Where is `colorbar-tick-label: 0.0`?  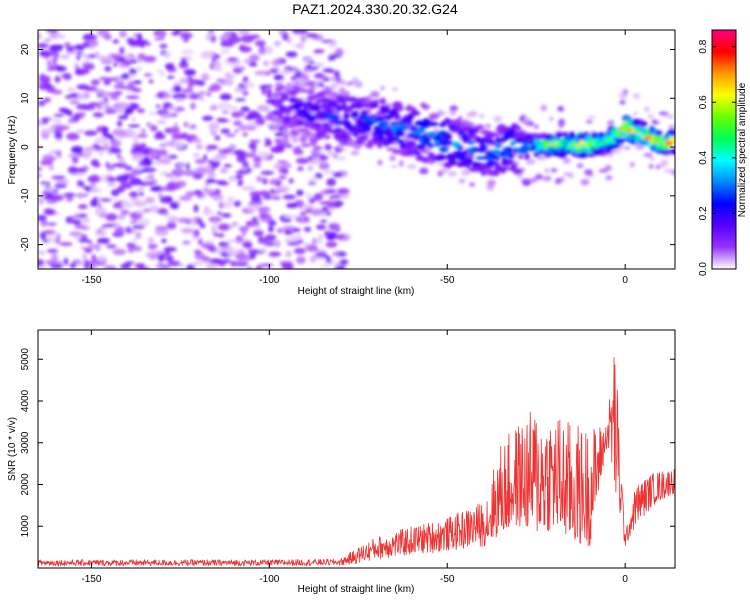
colorbar-tick-label: 0.0 is located at coordinates (703, 269).